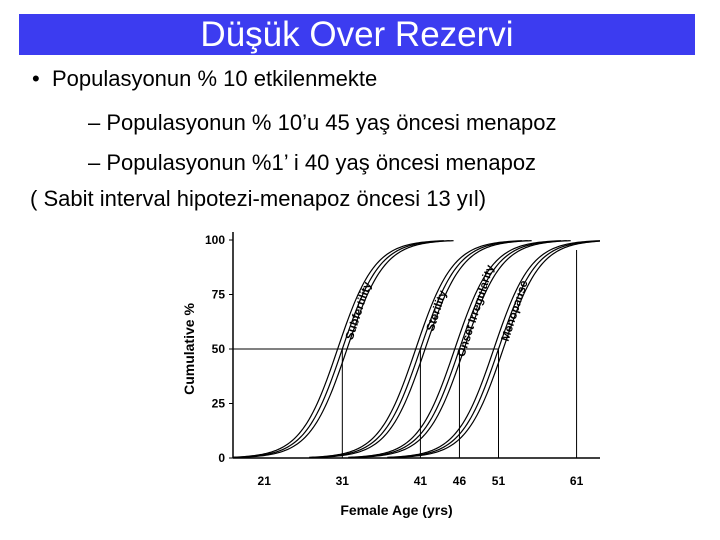 Image resolution: width=720 pixels, height=540 pixels. I want to click on x-tick-label: 61, so click(577, 481).